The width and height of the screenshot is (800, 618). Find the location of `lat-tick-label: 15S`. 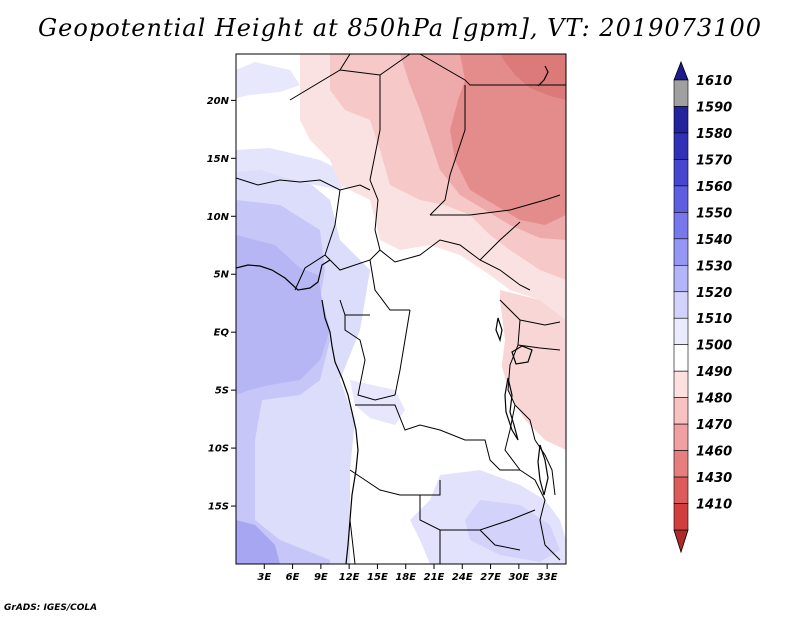

lat-tick-label: 15S is located at coordinates (218, 507).